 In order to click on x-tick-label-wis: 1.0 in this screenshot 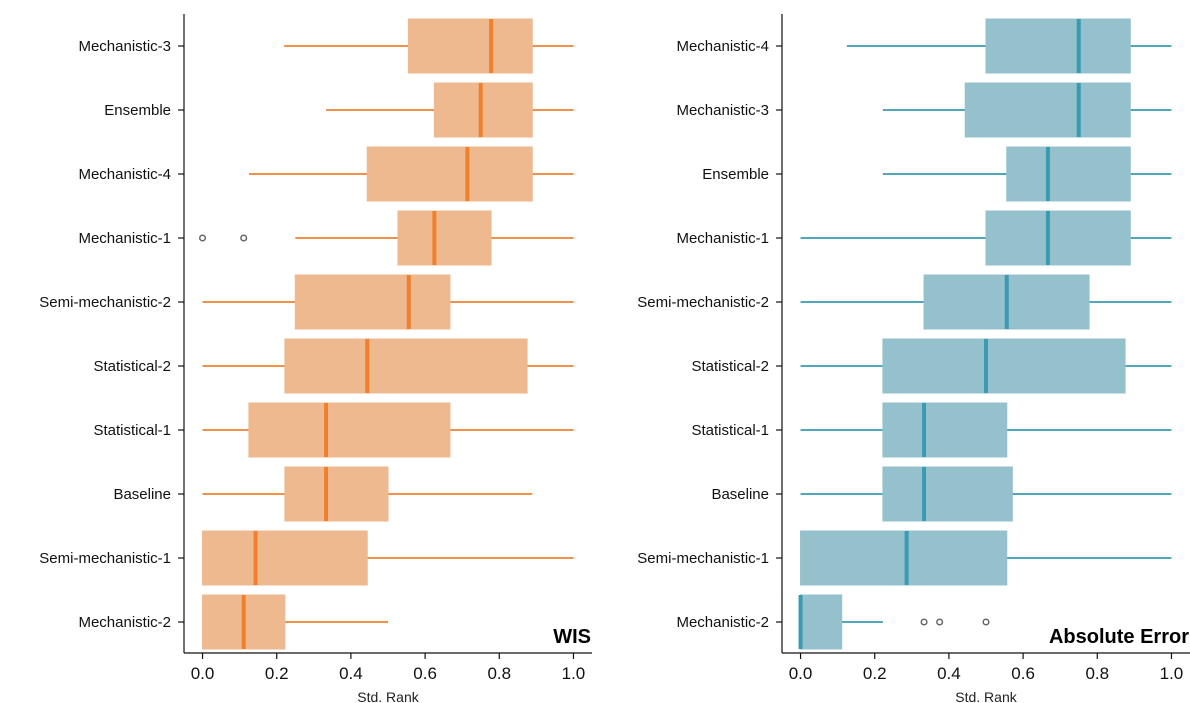, I will do `click(574, 673)`.